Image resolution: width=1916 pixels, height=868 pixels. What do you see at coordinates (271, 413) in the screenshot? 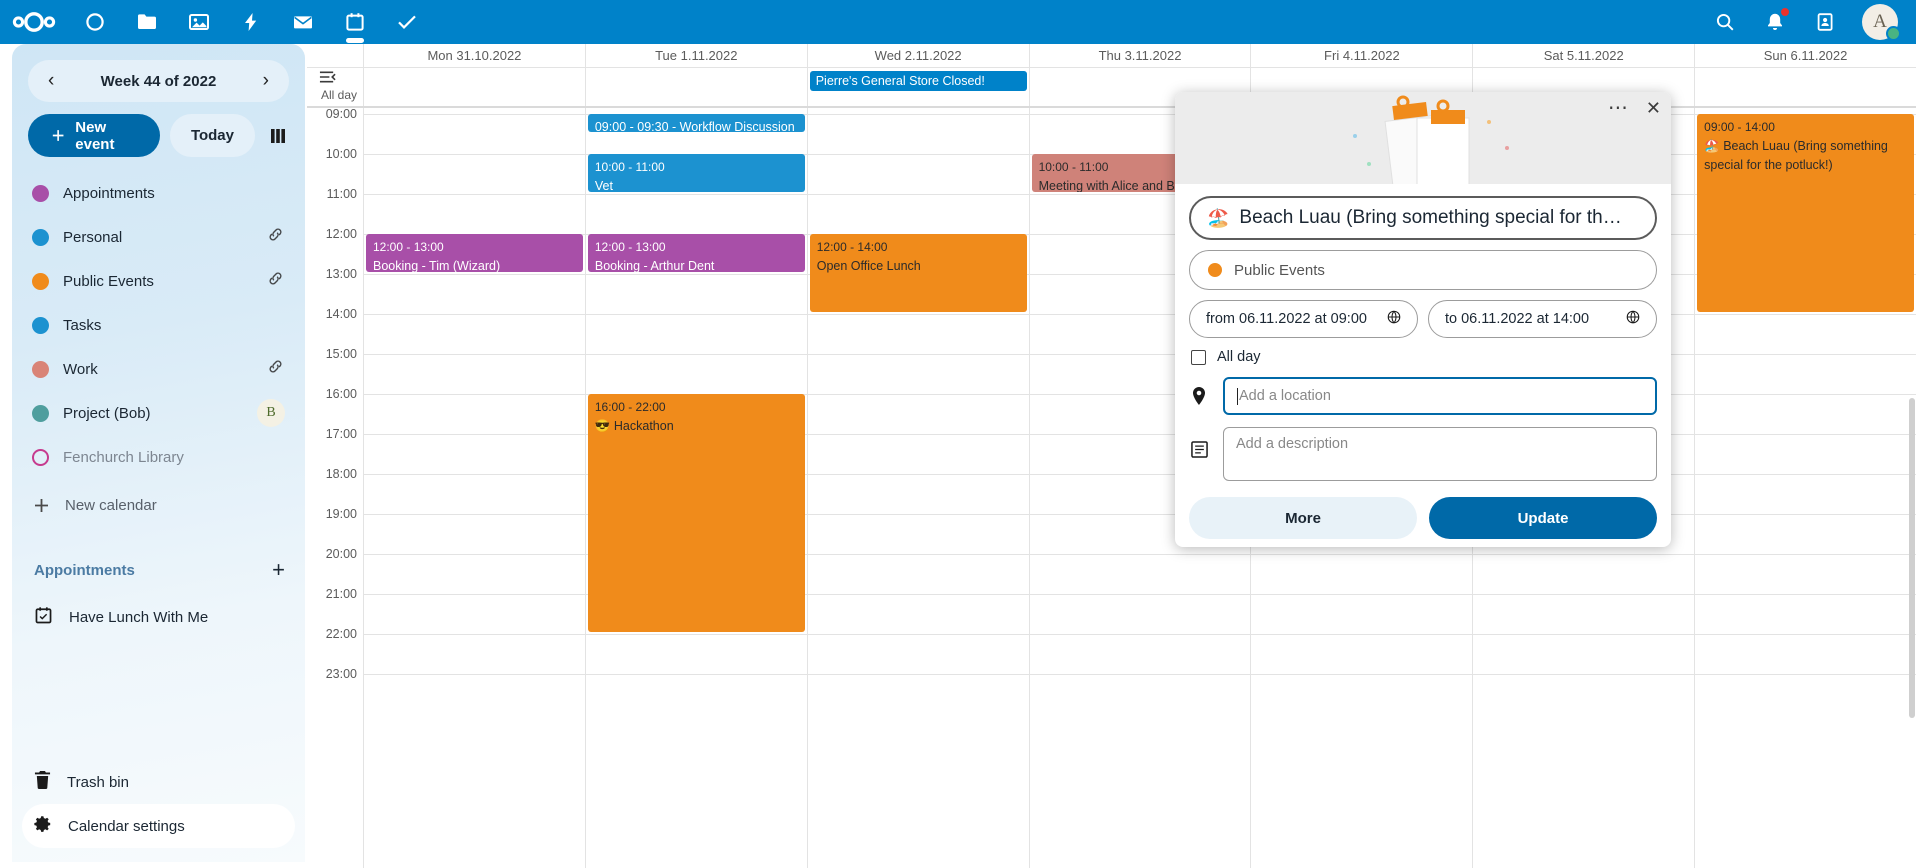
I see `shared-by-avatar: B` at bounding box center [271, 413].